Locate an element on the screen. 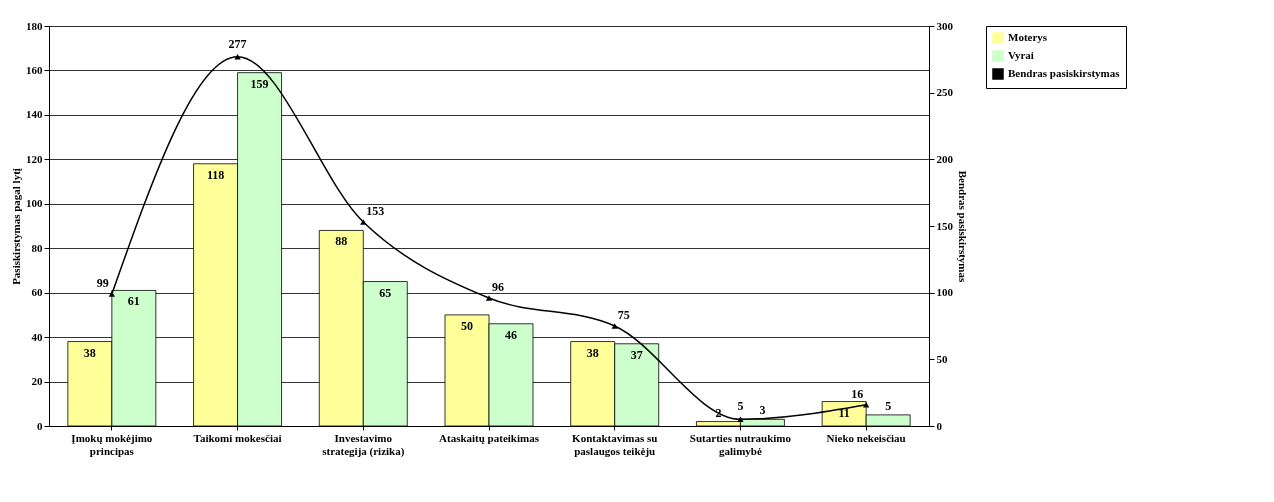  y-tick-label: 80 is located at coordinates (37, 247).